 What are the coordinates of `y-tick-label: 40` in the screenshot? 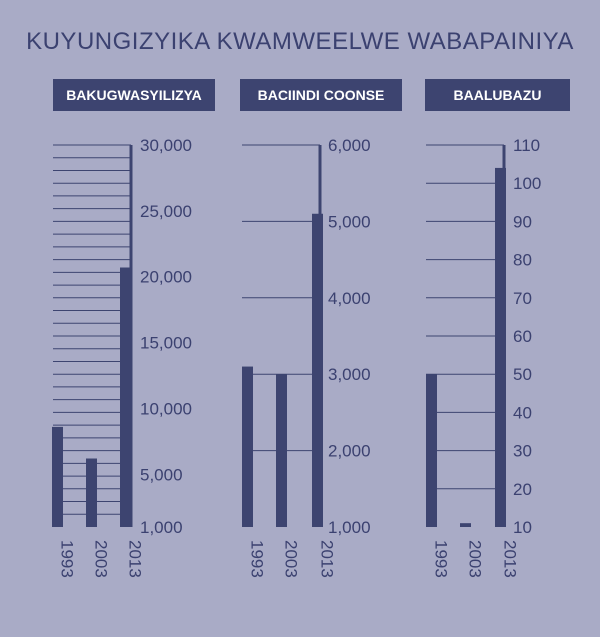 It's located at (522, 412).